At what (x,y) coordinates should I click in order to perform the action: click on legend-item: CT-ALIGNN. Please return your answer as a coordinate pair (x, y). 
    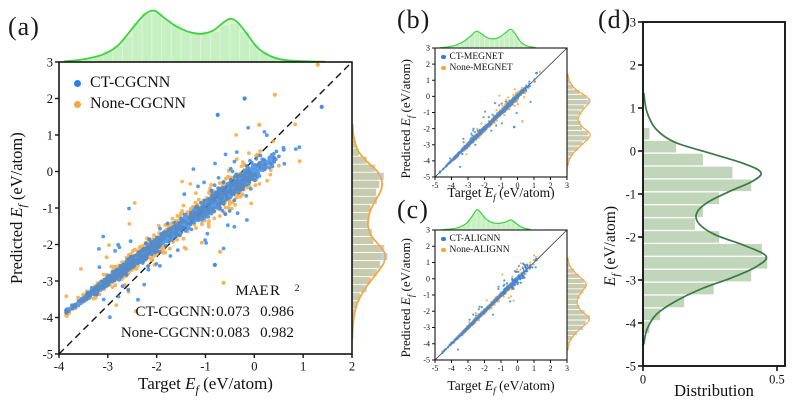
    Looking at the image, I should click on (475, 239).